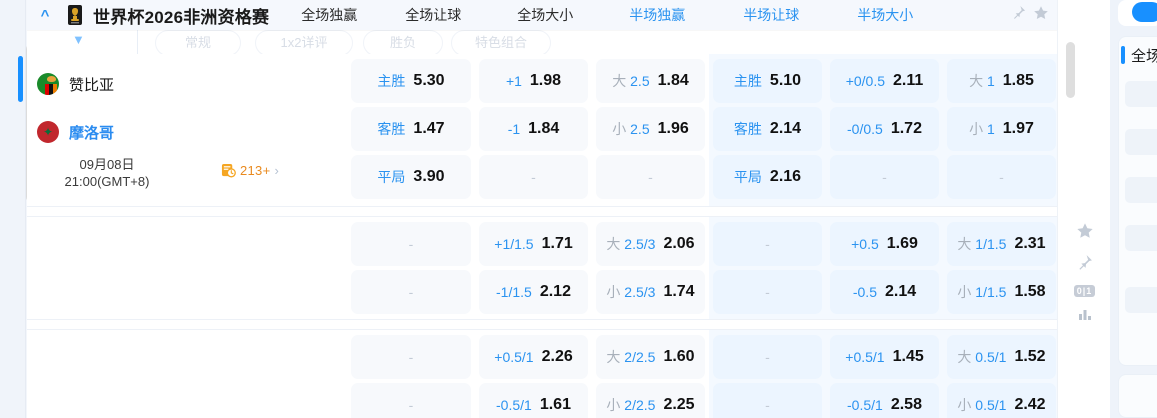 The height and width of the screenshot is (418, 1157). I want to click on odds-cell: +0.5/1 1.45, so click(884, 357).